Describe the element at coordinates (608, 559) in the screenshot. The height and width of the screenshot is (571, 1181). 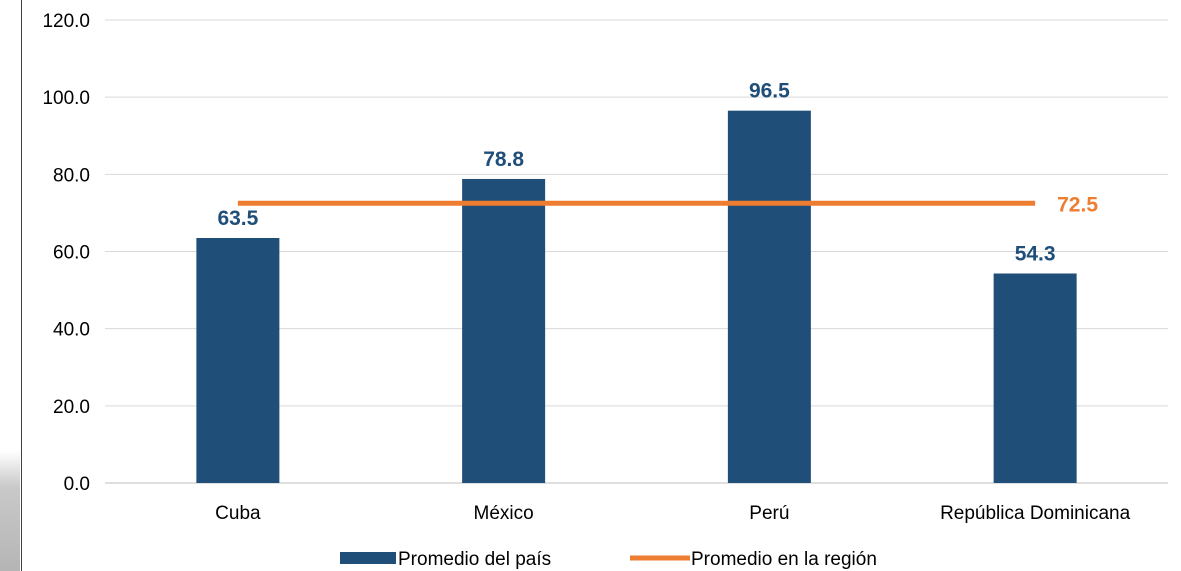
I see `legend: Promedio del país Promedio en la región` at that location.